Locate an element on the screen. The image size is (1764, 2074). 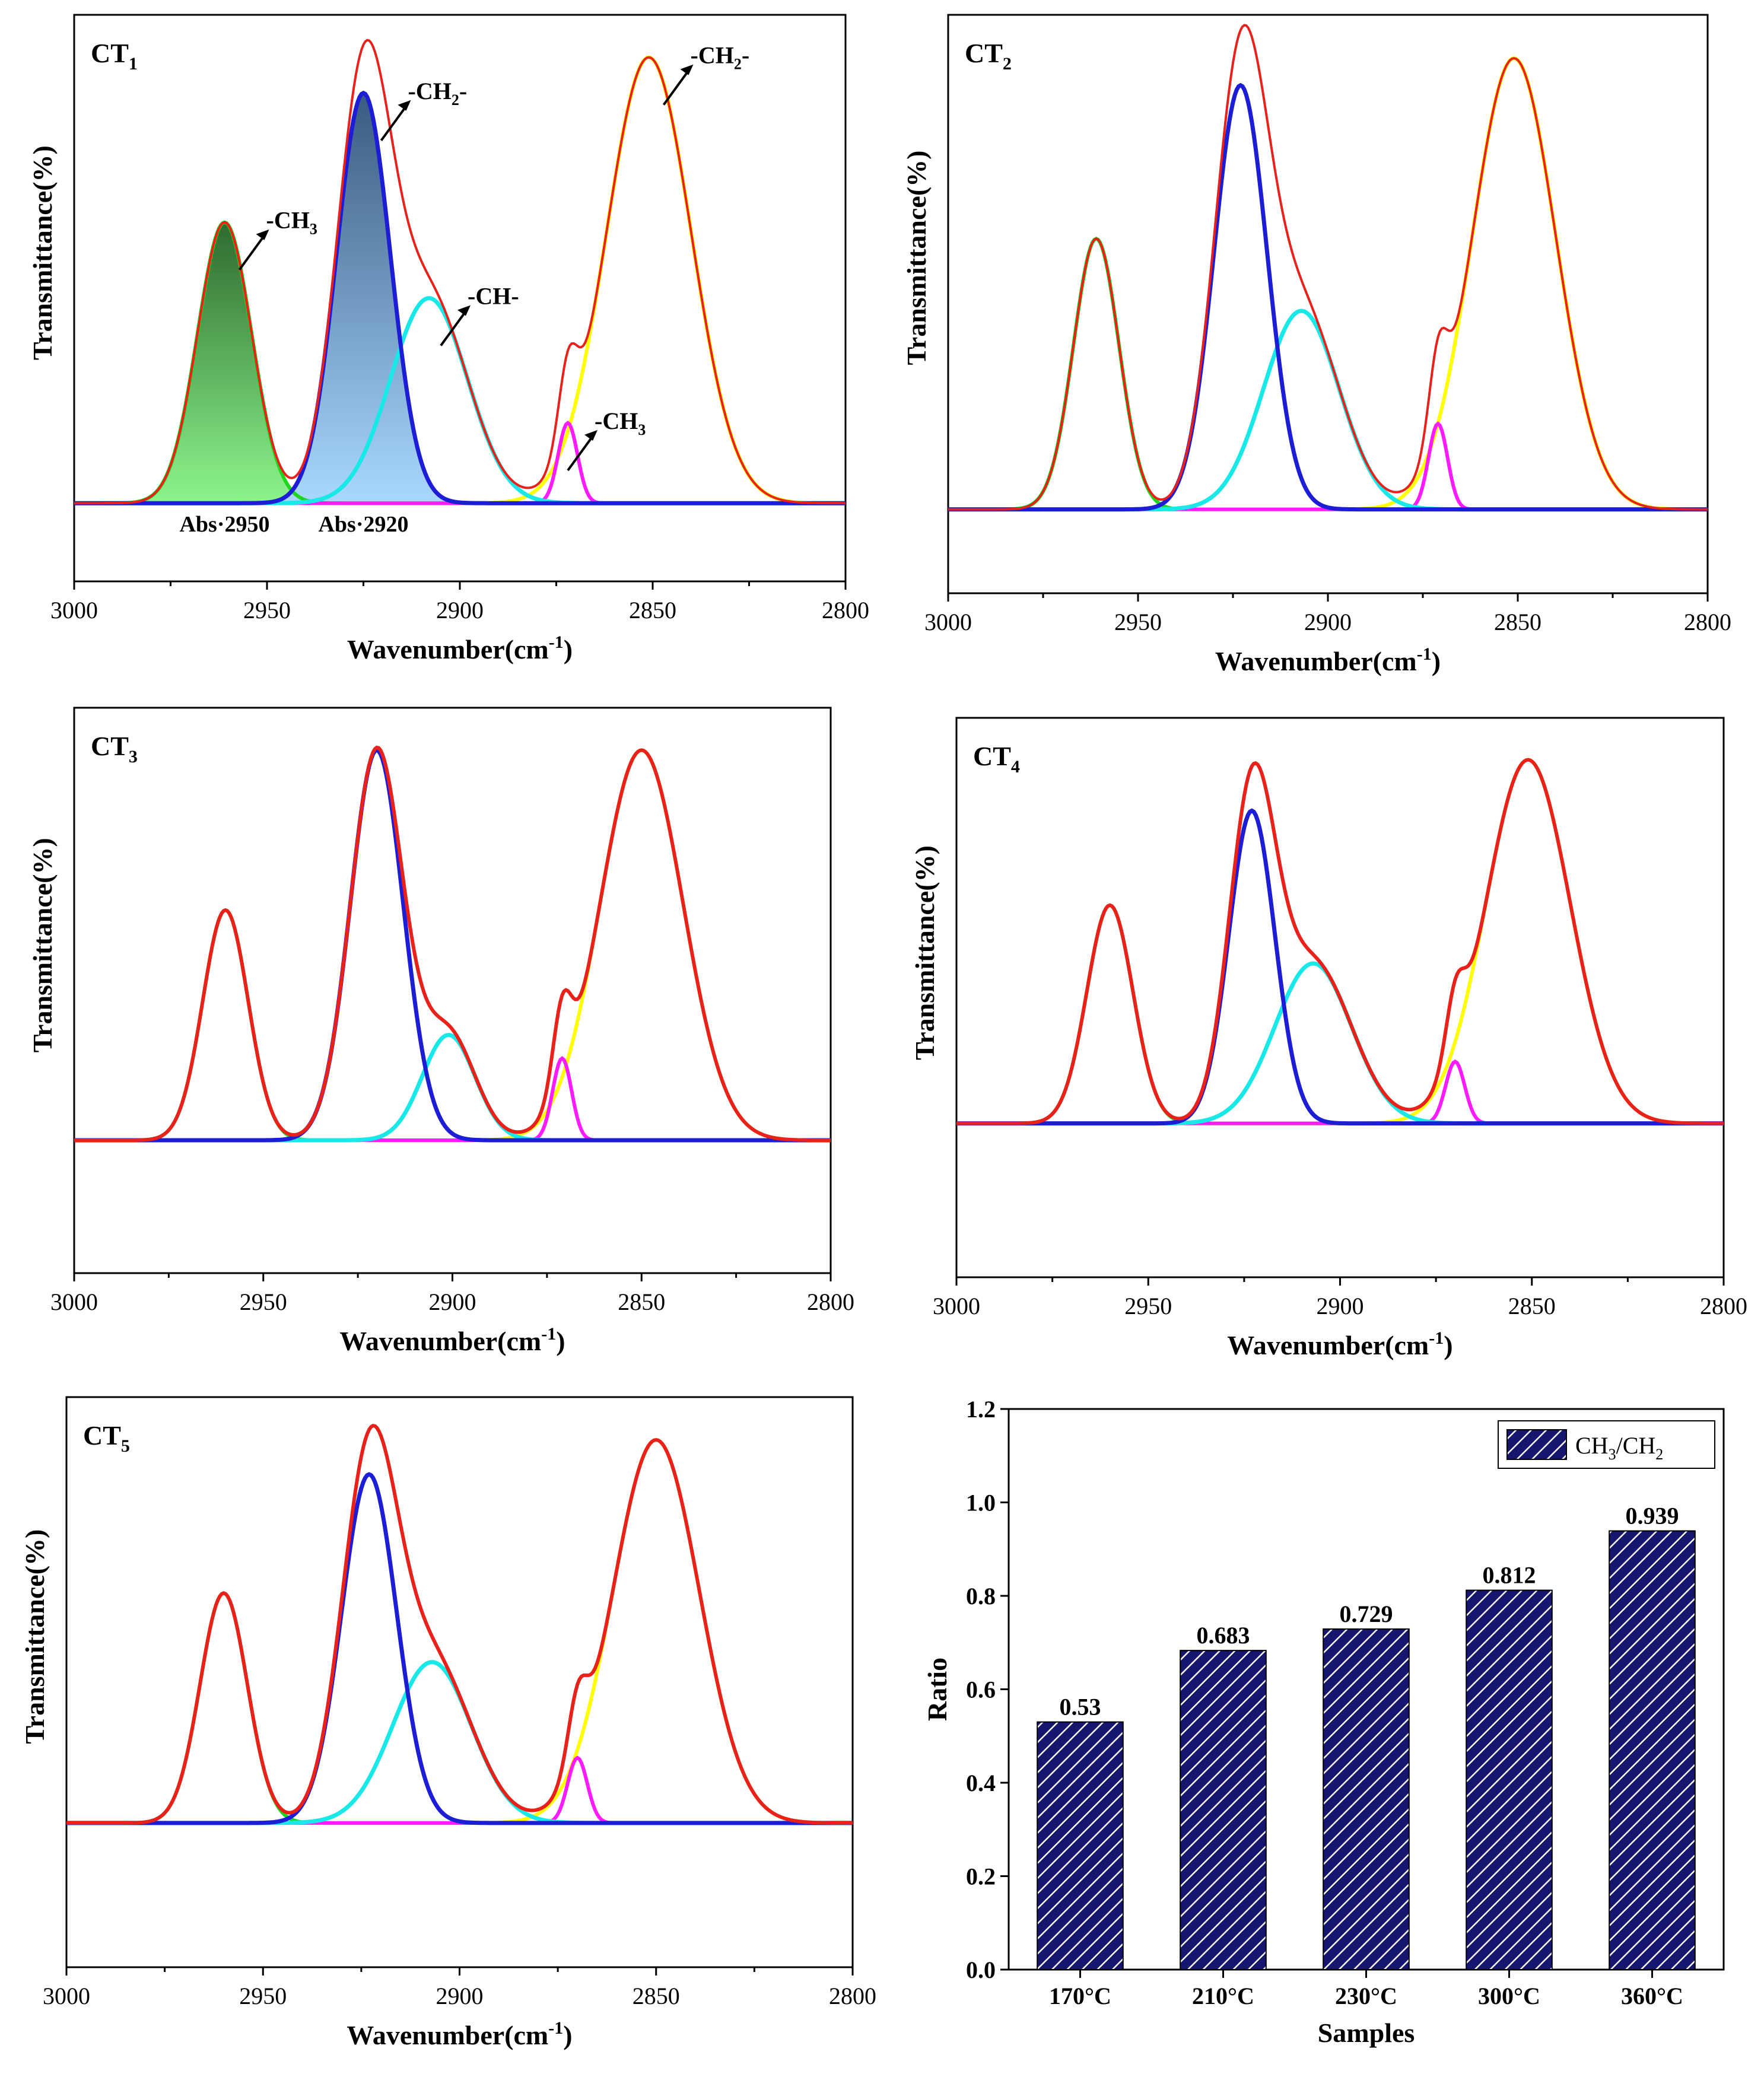
y-axis-label: Ratio is located at coordinates (937, 1689).